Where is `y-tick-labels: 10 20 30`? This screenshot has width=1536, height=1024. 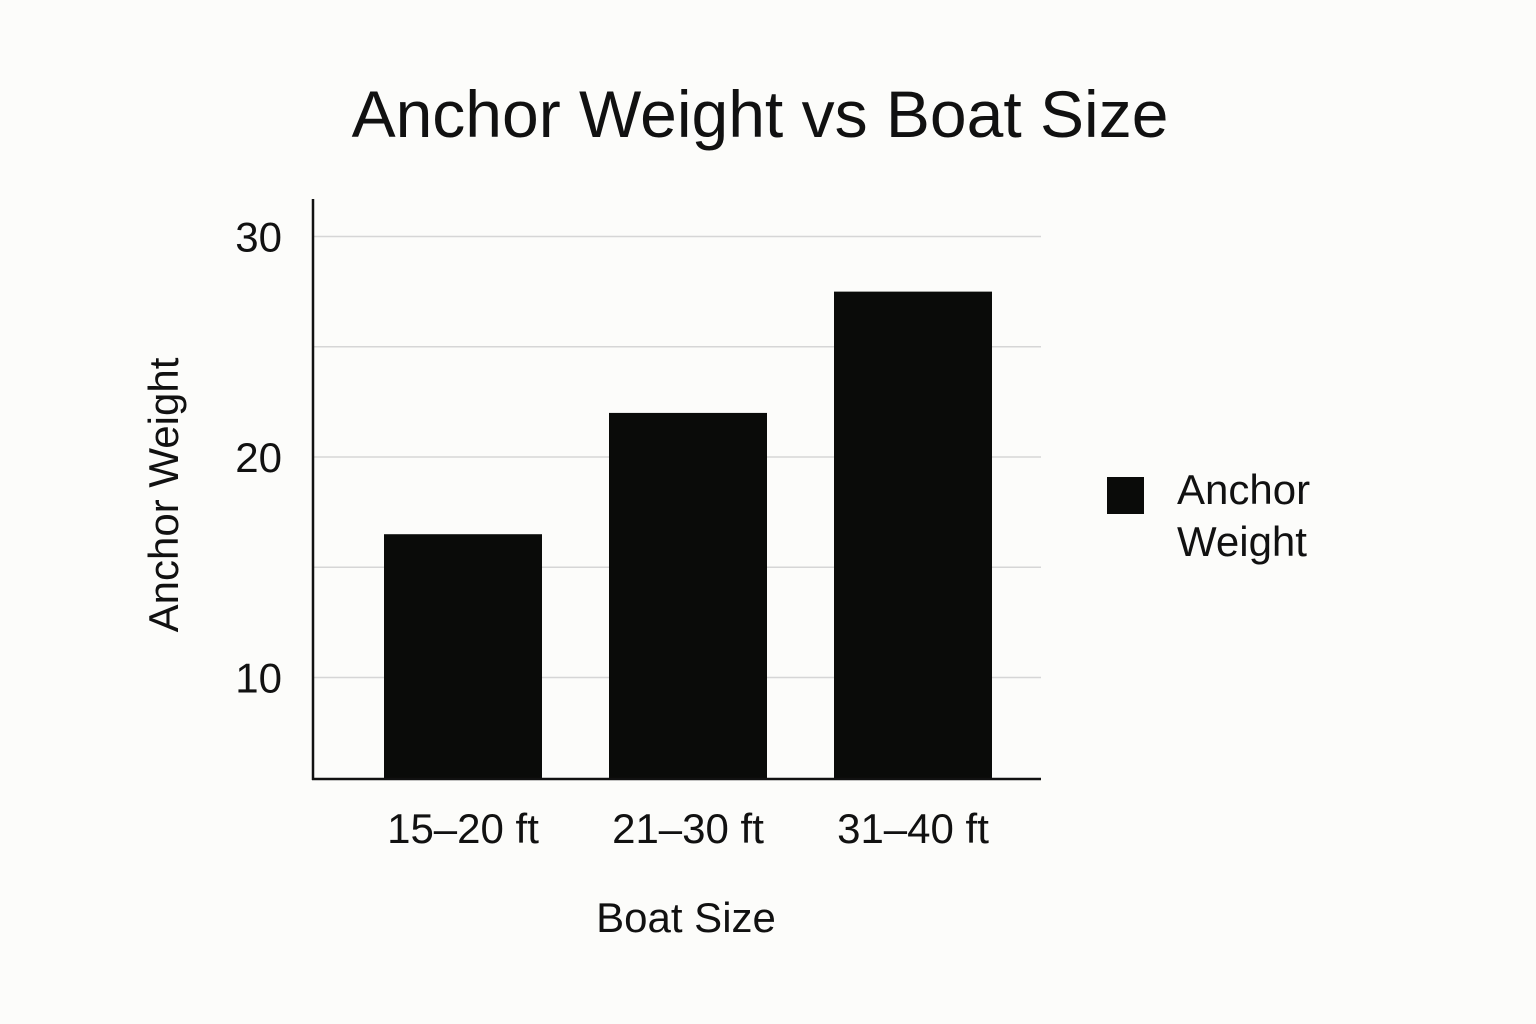
y-tick-labels: 10 20 30 is located at coordinates (258, 457).